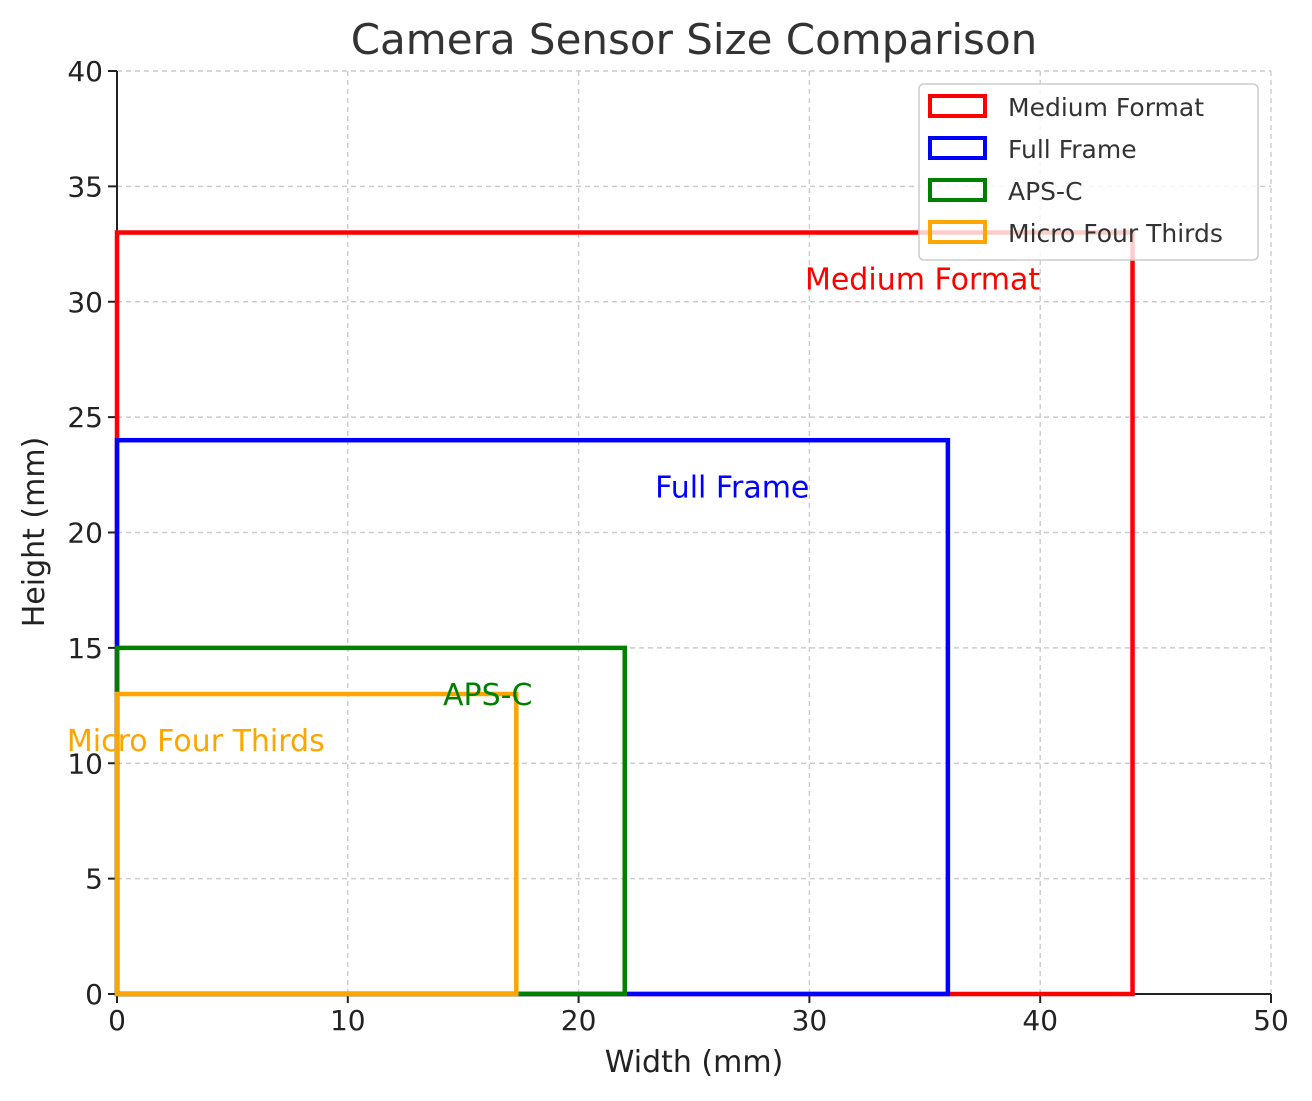 The image size is (1312, 1101). I want to click on legend-label: APS-C, so click(1045, 191).